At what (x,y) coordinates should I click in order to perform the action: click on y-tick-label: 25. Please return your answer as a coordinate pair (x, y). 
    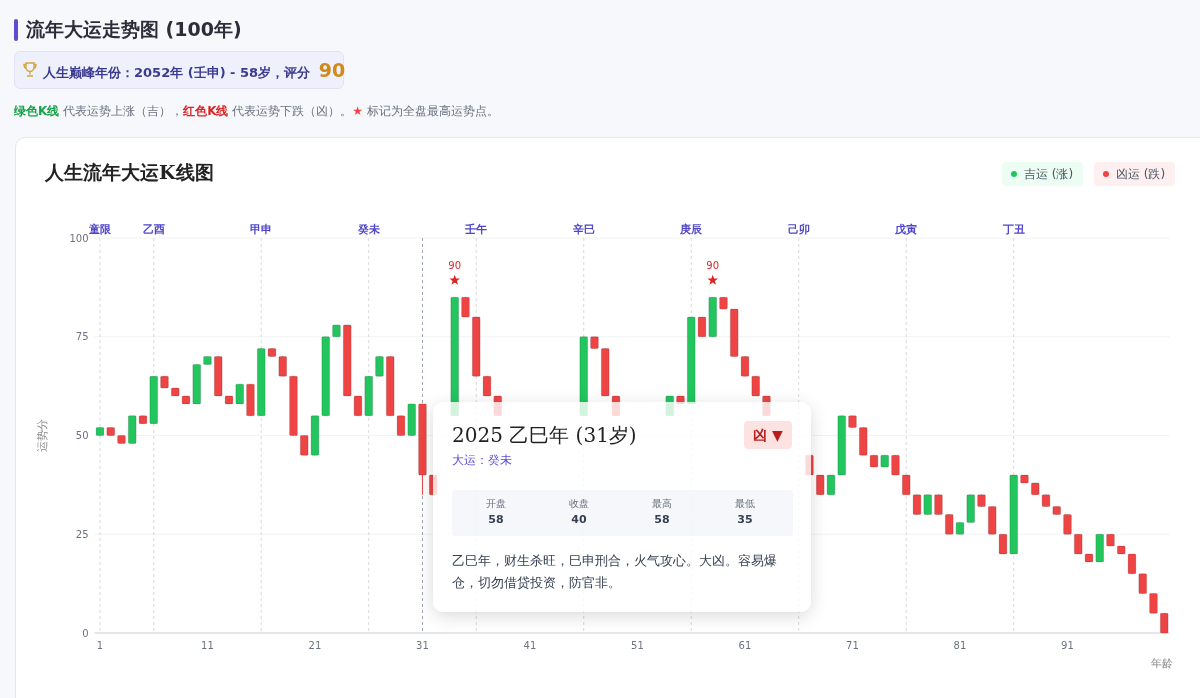
    Looking at the image, I should click on (82, 534).